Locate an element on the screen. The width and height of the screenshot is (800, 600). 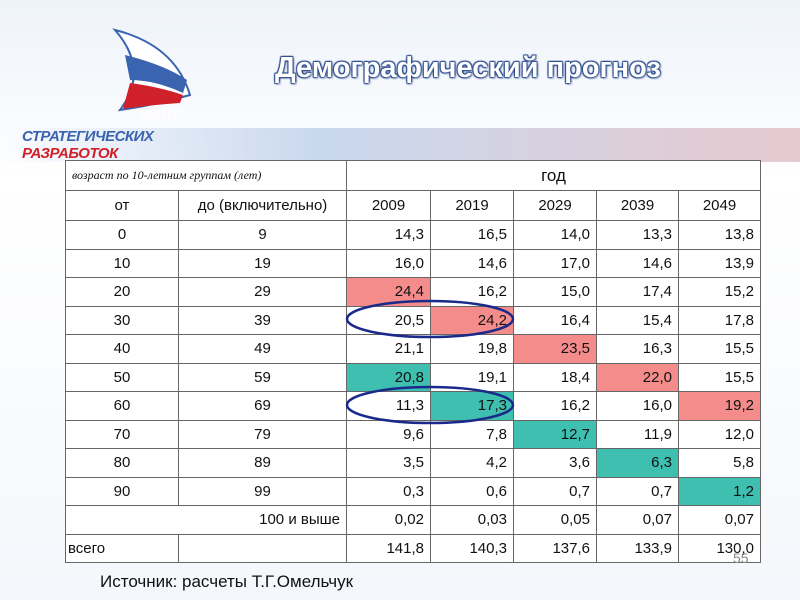
cell: 141,8 is located at coordinates (388, 548).